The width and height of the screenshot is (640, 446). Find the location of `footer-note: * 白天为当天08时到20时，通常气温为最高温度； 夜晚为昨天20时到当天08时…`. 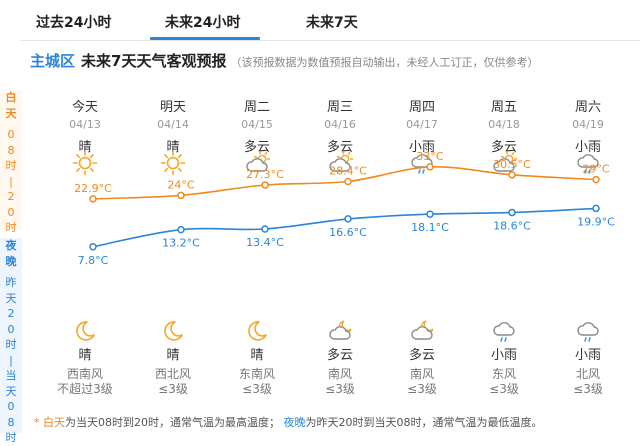

footer-note: * 白天为当天08时到20时，通常气温为最高温度； 夜晚为昨天20时到当天08时… is located at coordinates (288, 422).